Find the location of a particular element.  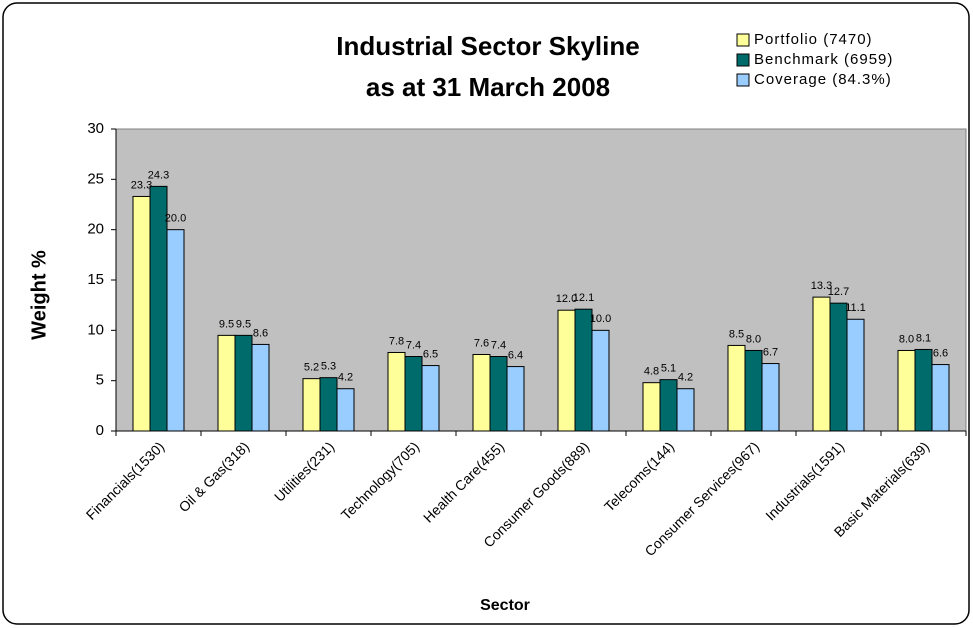

value-label: 23.3 is located at coordinates (141, 185).